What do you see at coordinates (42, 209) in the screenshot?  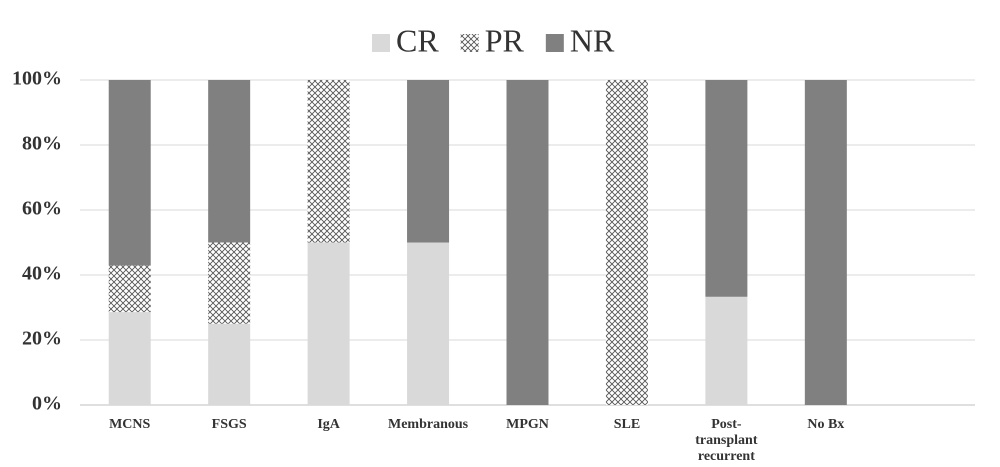 I see `y-tick-label: 60%` at bounding box center [42, 209].